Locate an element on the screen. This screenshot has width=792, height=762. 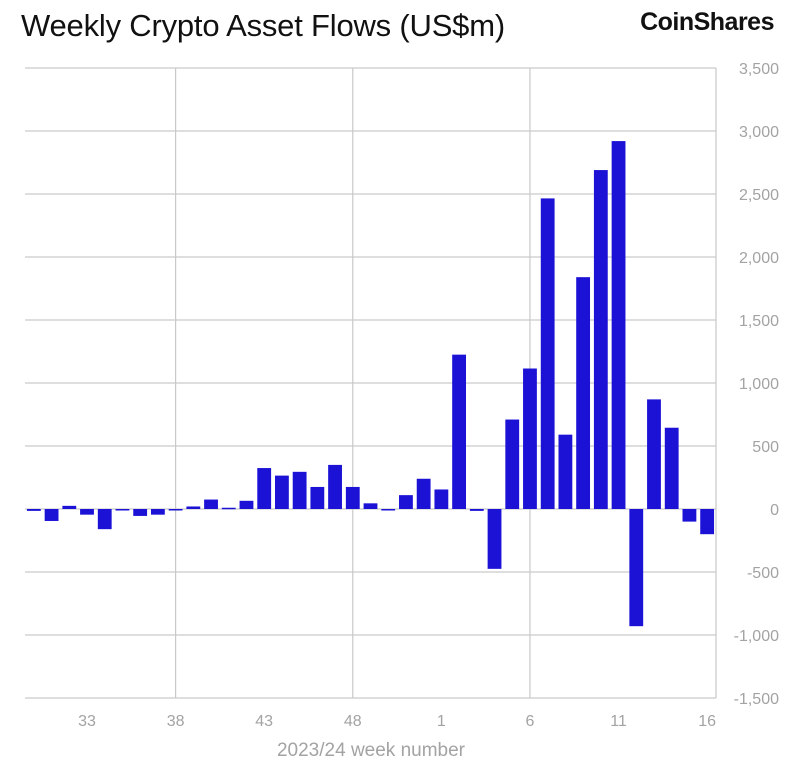
chart-title: Weekly Crypto Asset Flows (US$m) is located at coordinates (263, 25).